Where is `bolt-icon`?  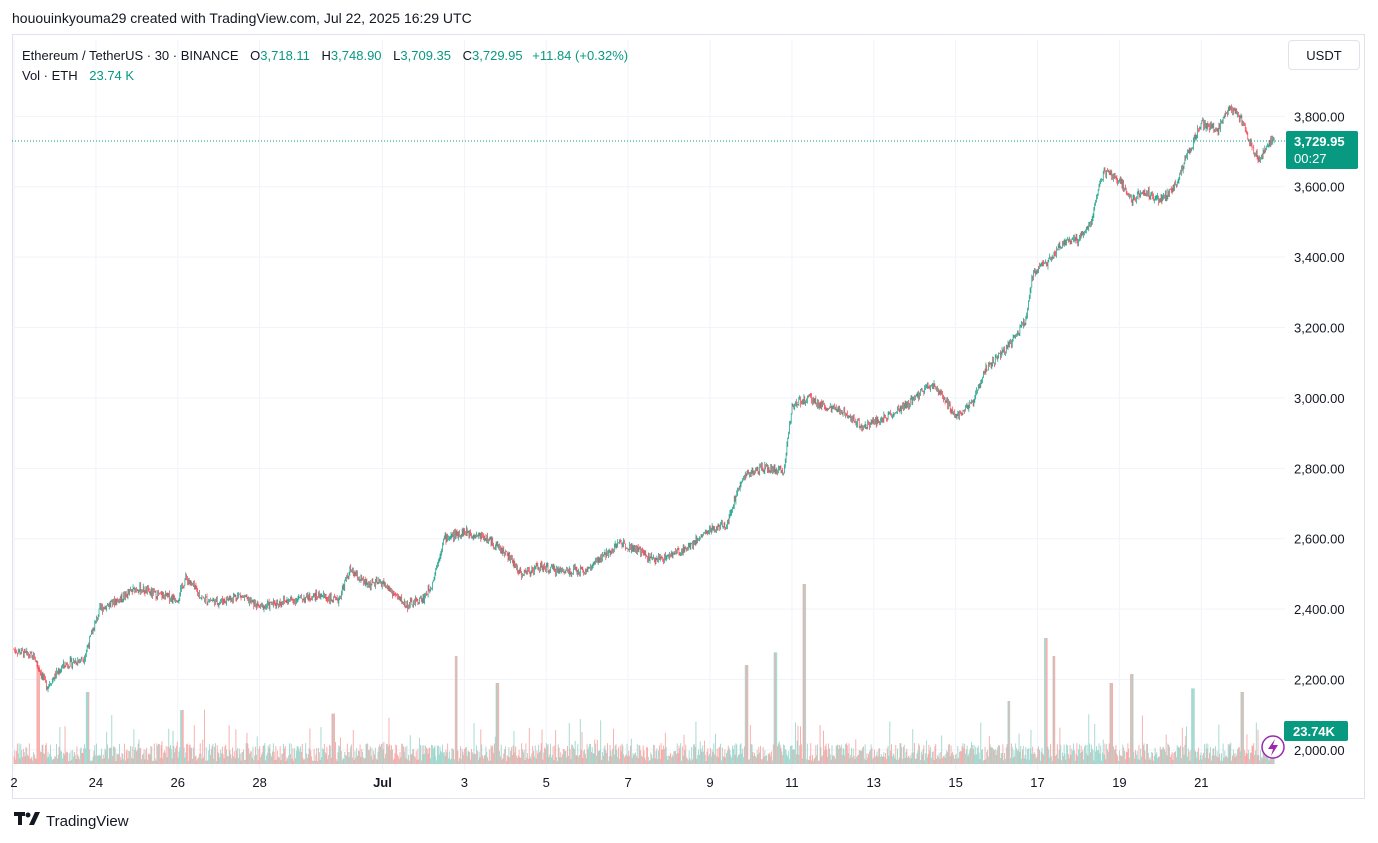
bolt-icon is located at coordinates (1273, 747).